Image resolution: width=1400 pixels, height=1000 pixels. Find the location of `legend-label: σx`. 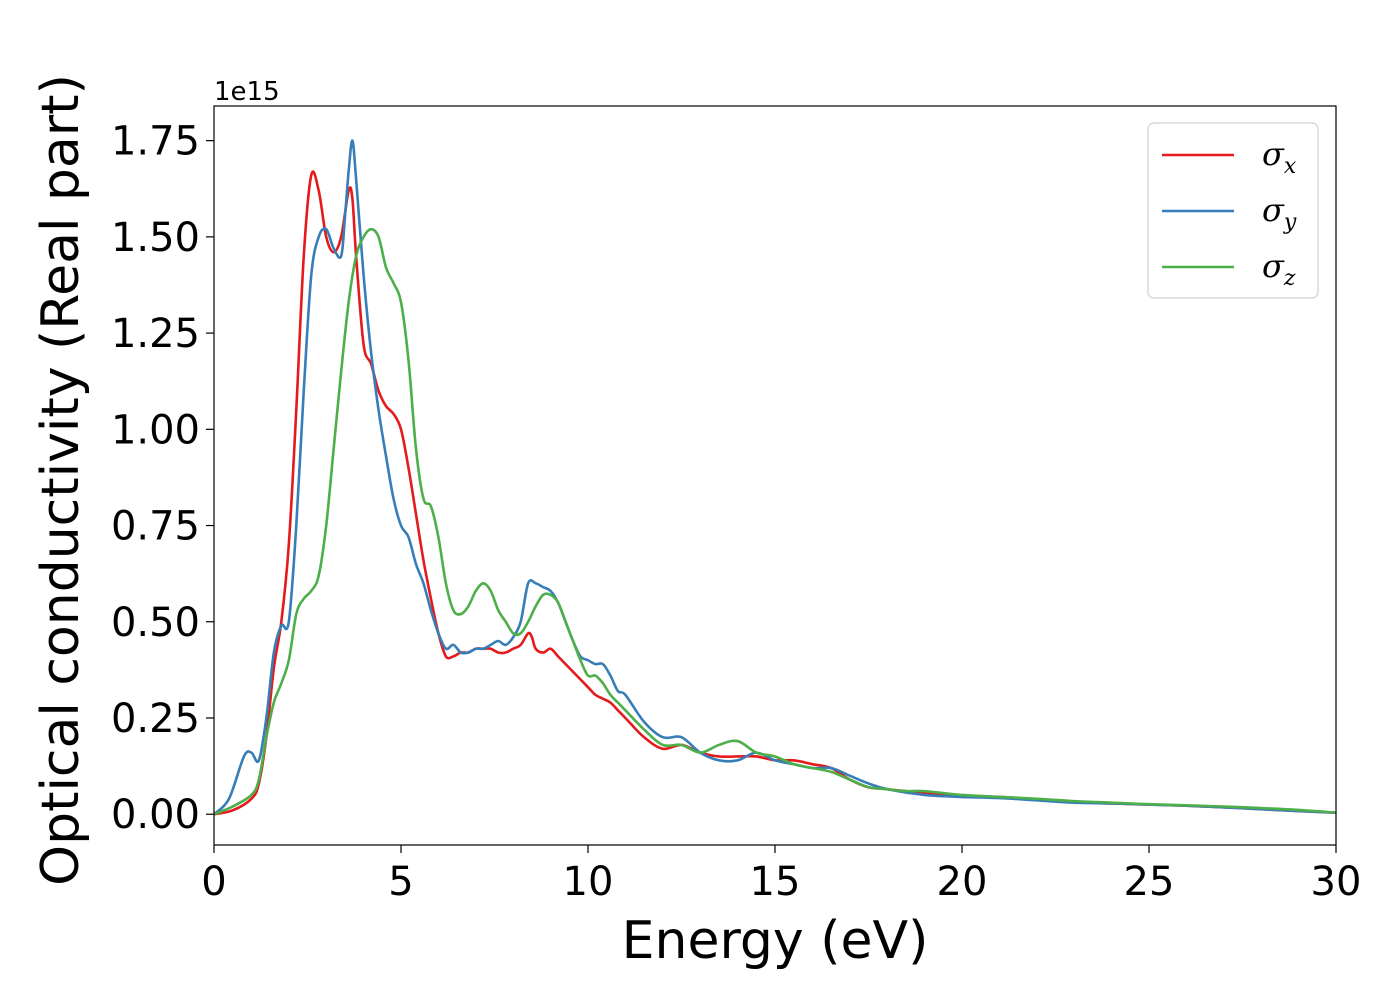

legend-label: σx is located at coordinates (1279, 157).